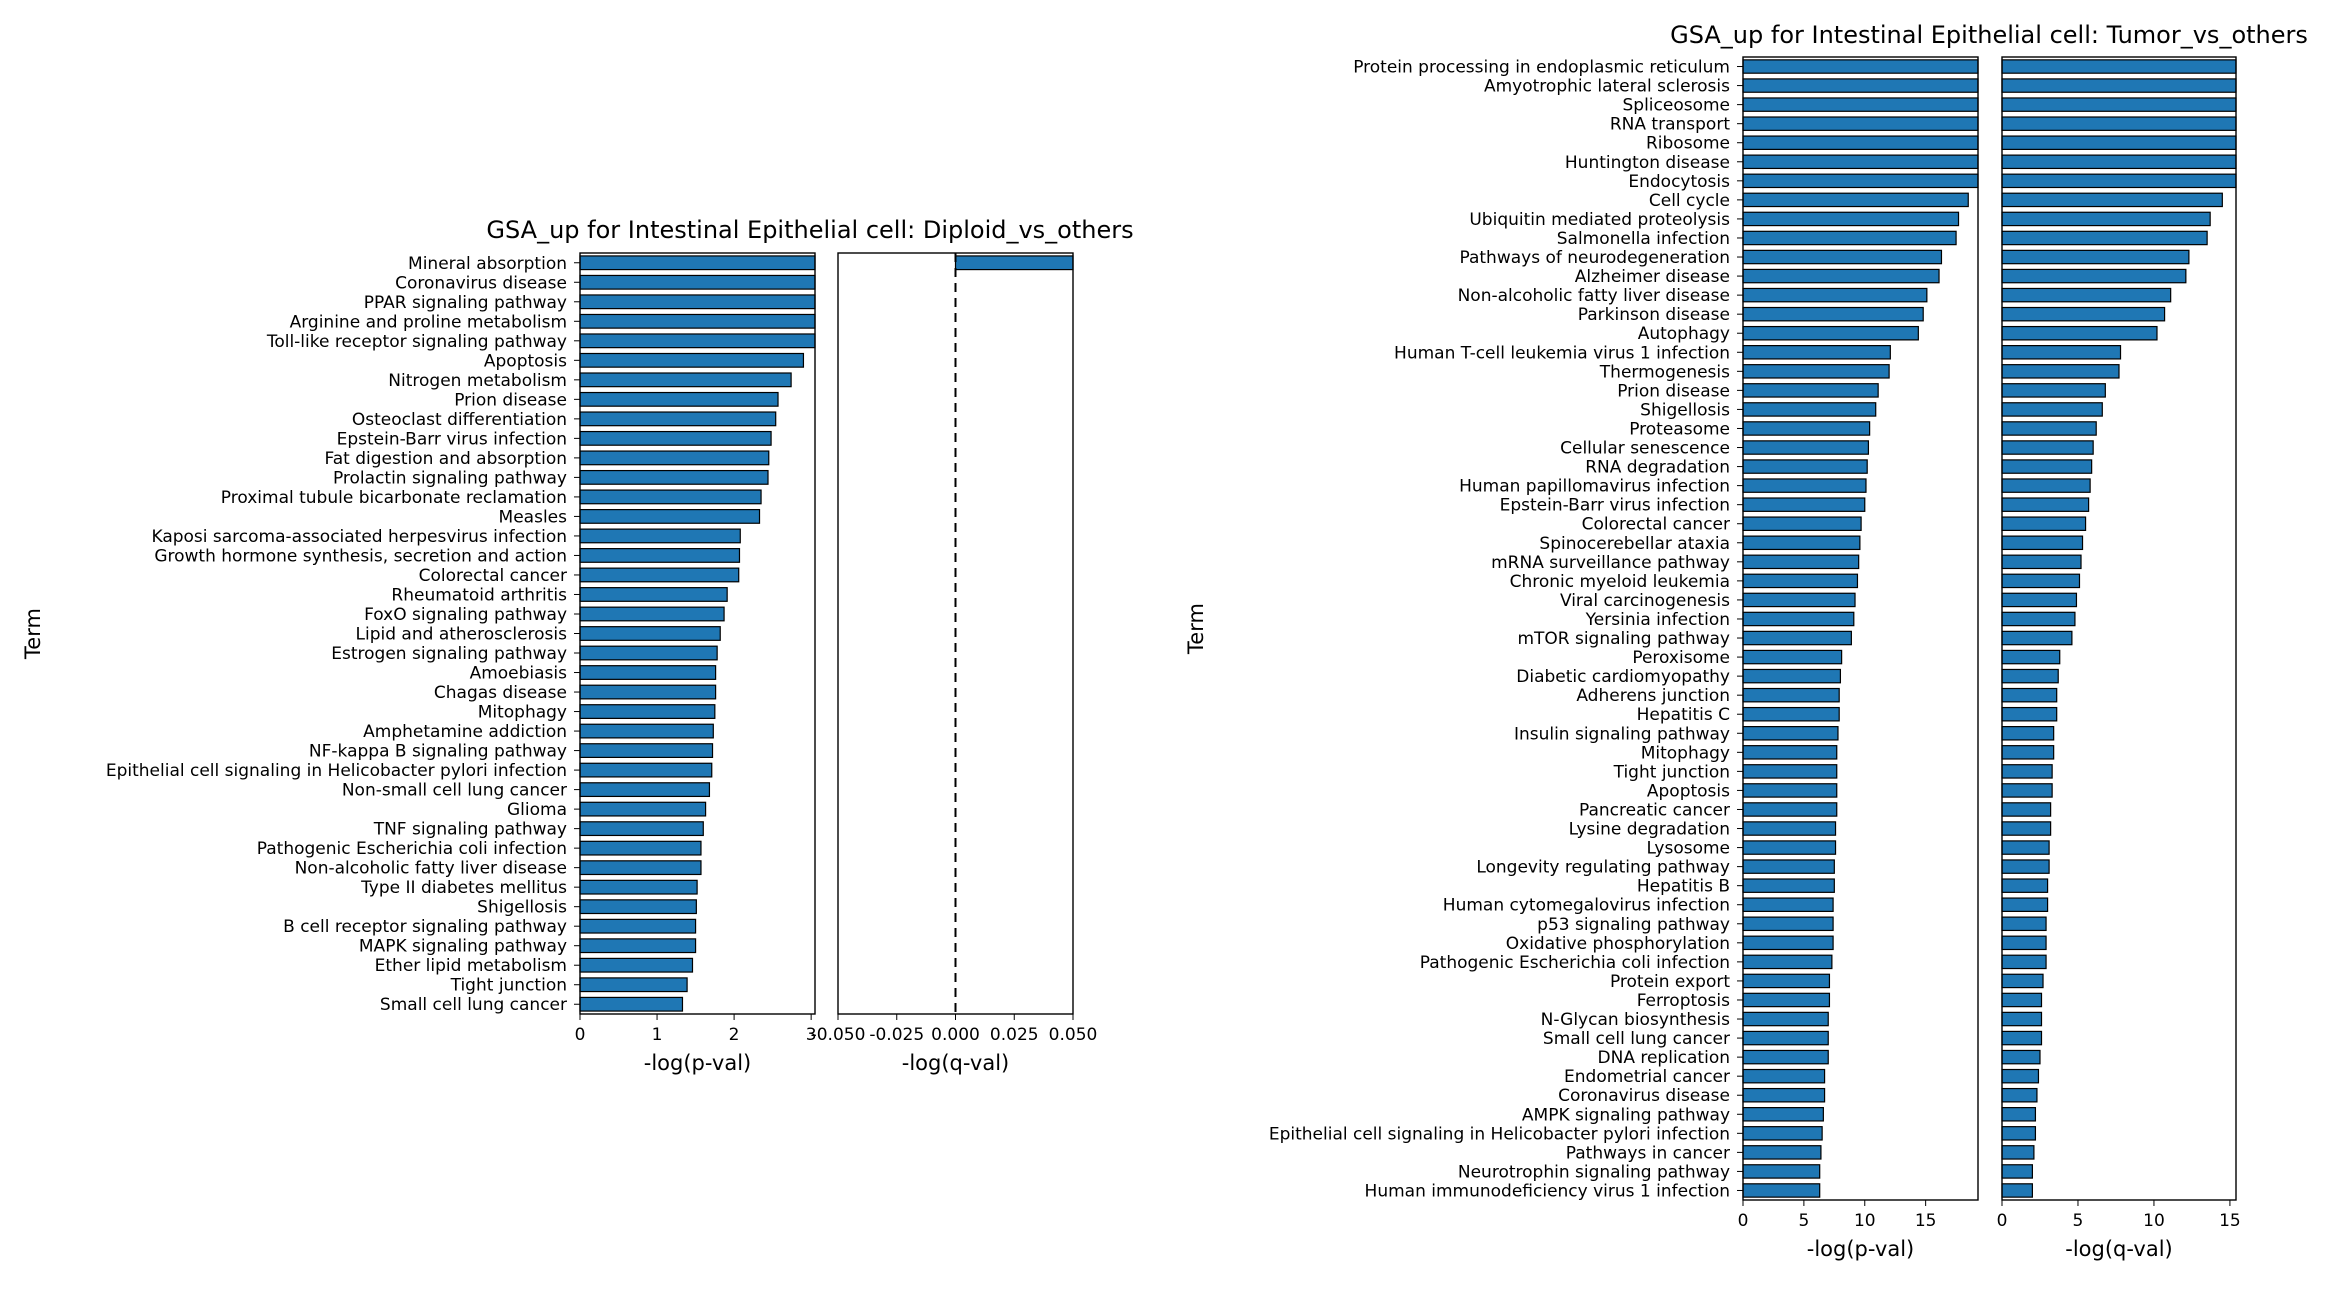 This screenshot has width=2325, height=1290. I want to click on term-label: Huntington disease, so click(1647, 163).